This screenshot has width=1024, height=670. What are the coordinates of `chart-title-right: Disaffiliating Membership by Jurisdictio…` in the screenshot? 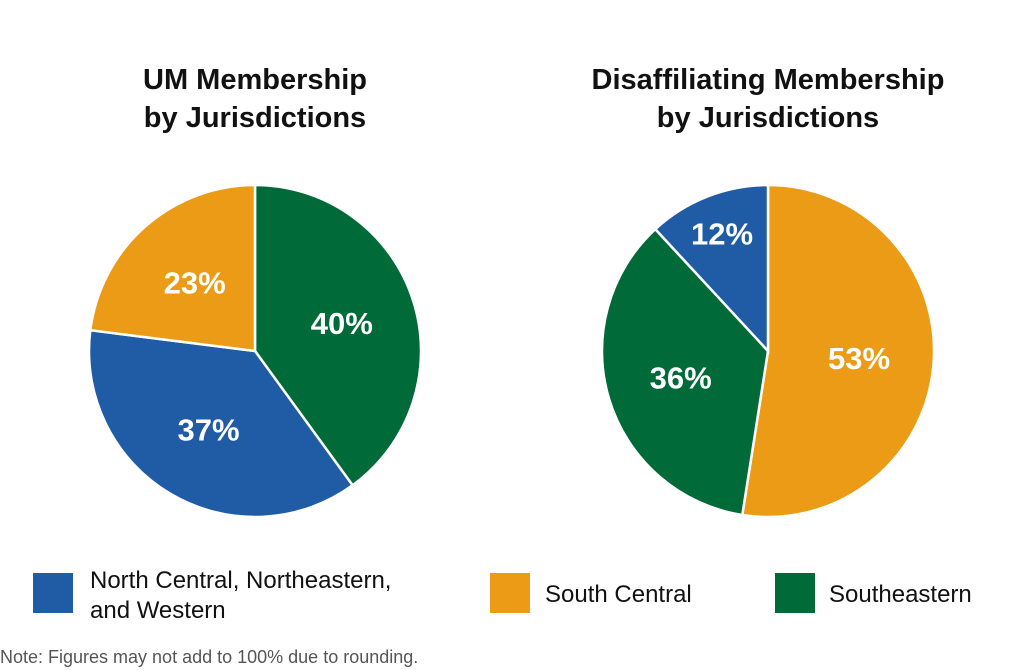 It's located at (768, 99).